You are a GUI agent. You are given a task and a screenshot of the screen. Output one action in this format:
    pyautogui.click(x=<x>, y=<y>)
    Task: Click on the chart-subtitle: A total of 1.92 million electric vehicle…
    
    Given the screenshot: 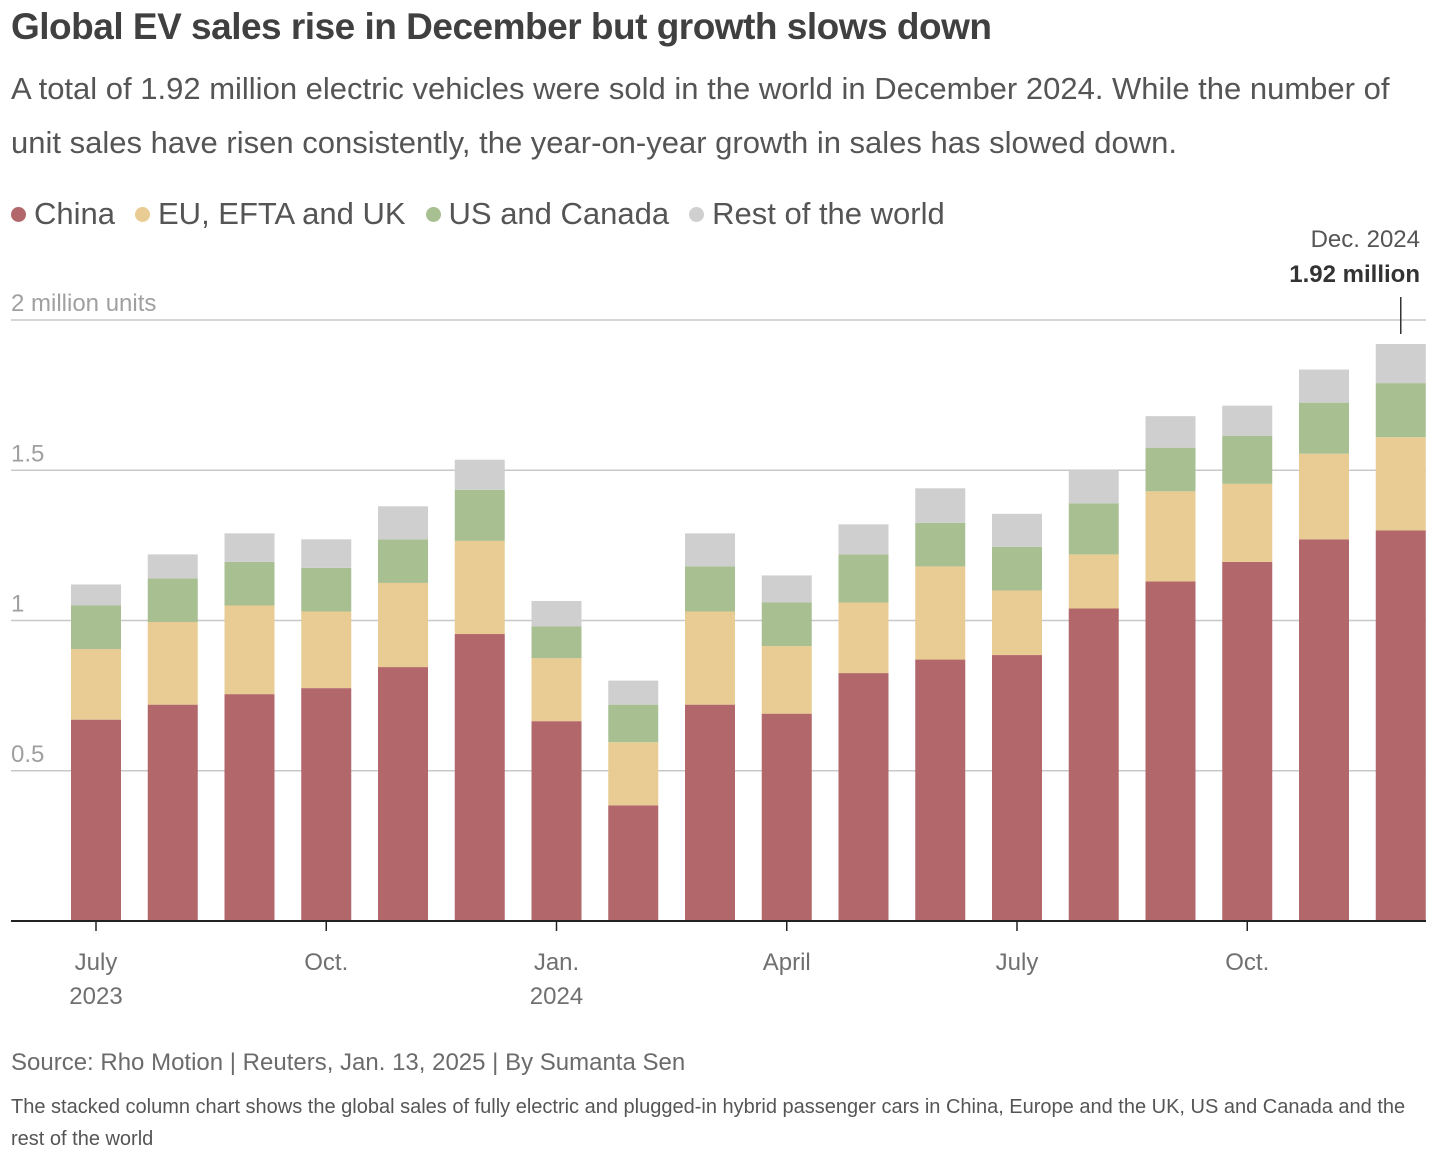 What is the action you would take?
    pyautogui.click(x=700, y=115)
    